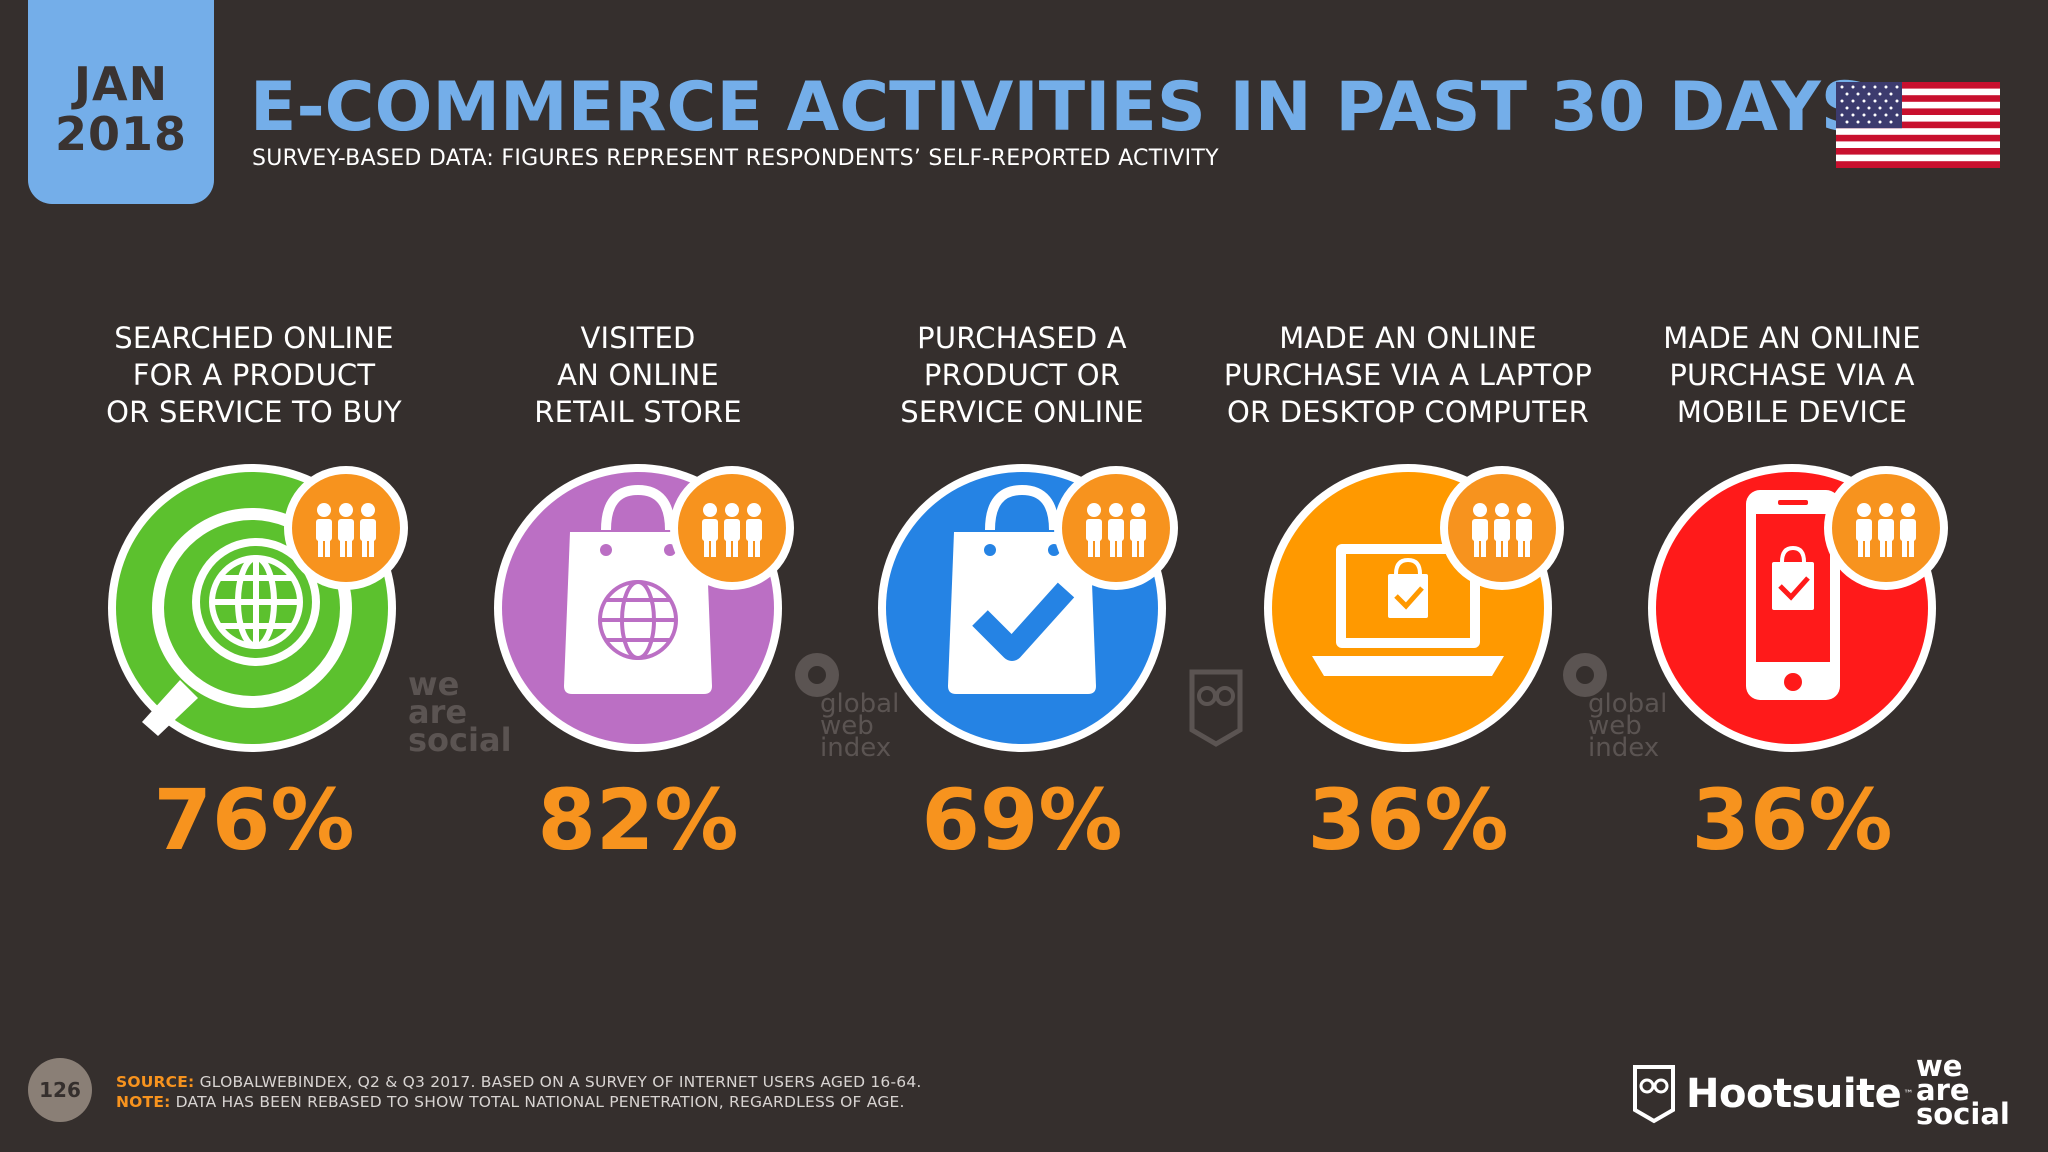 Image resolution: width=2048 pixels, height=1152 pixels. Describe the element at coordinates (1028, 608) in the screenshot. I see `shopping-bag-check-icon` at that location.